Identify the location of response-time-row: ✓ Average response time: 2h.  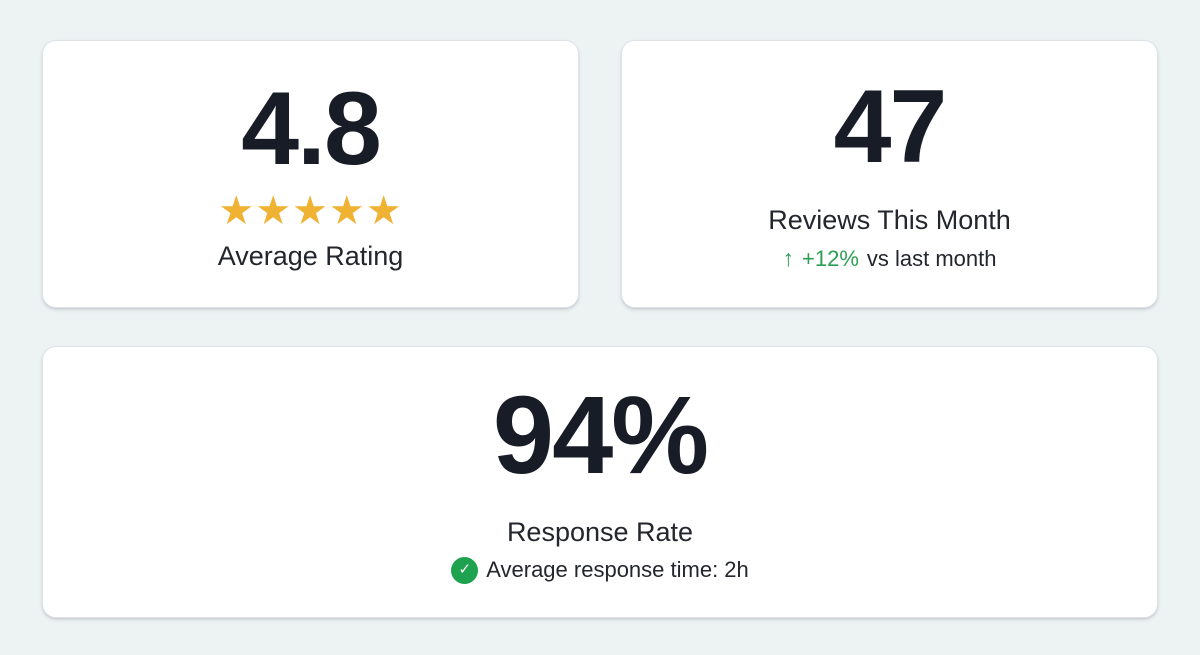
(600, 570).